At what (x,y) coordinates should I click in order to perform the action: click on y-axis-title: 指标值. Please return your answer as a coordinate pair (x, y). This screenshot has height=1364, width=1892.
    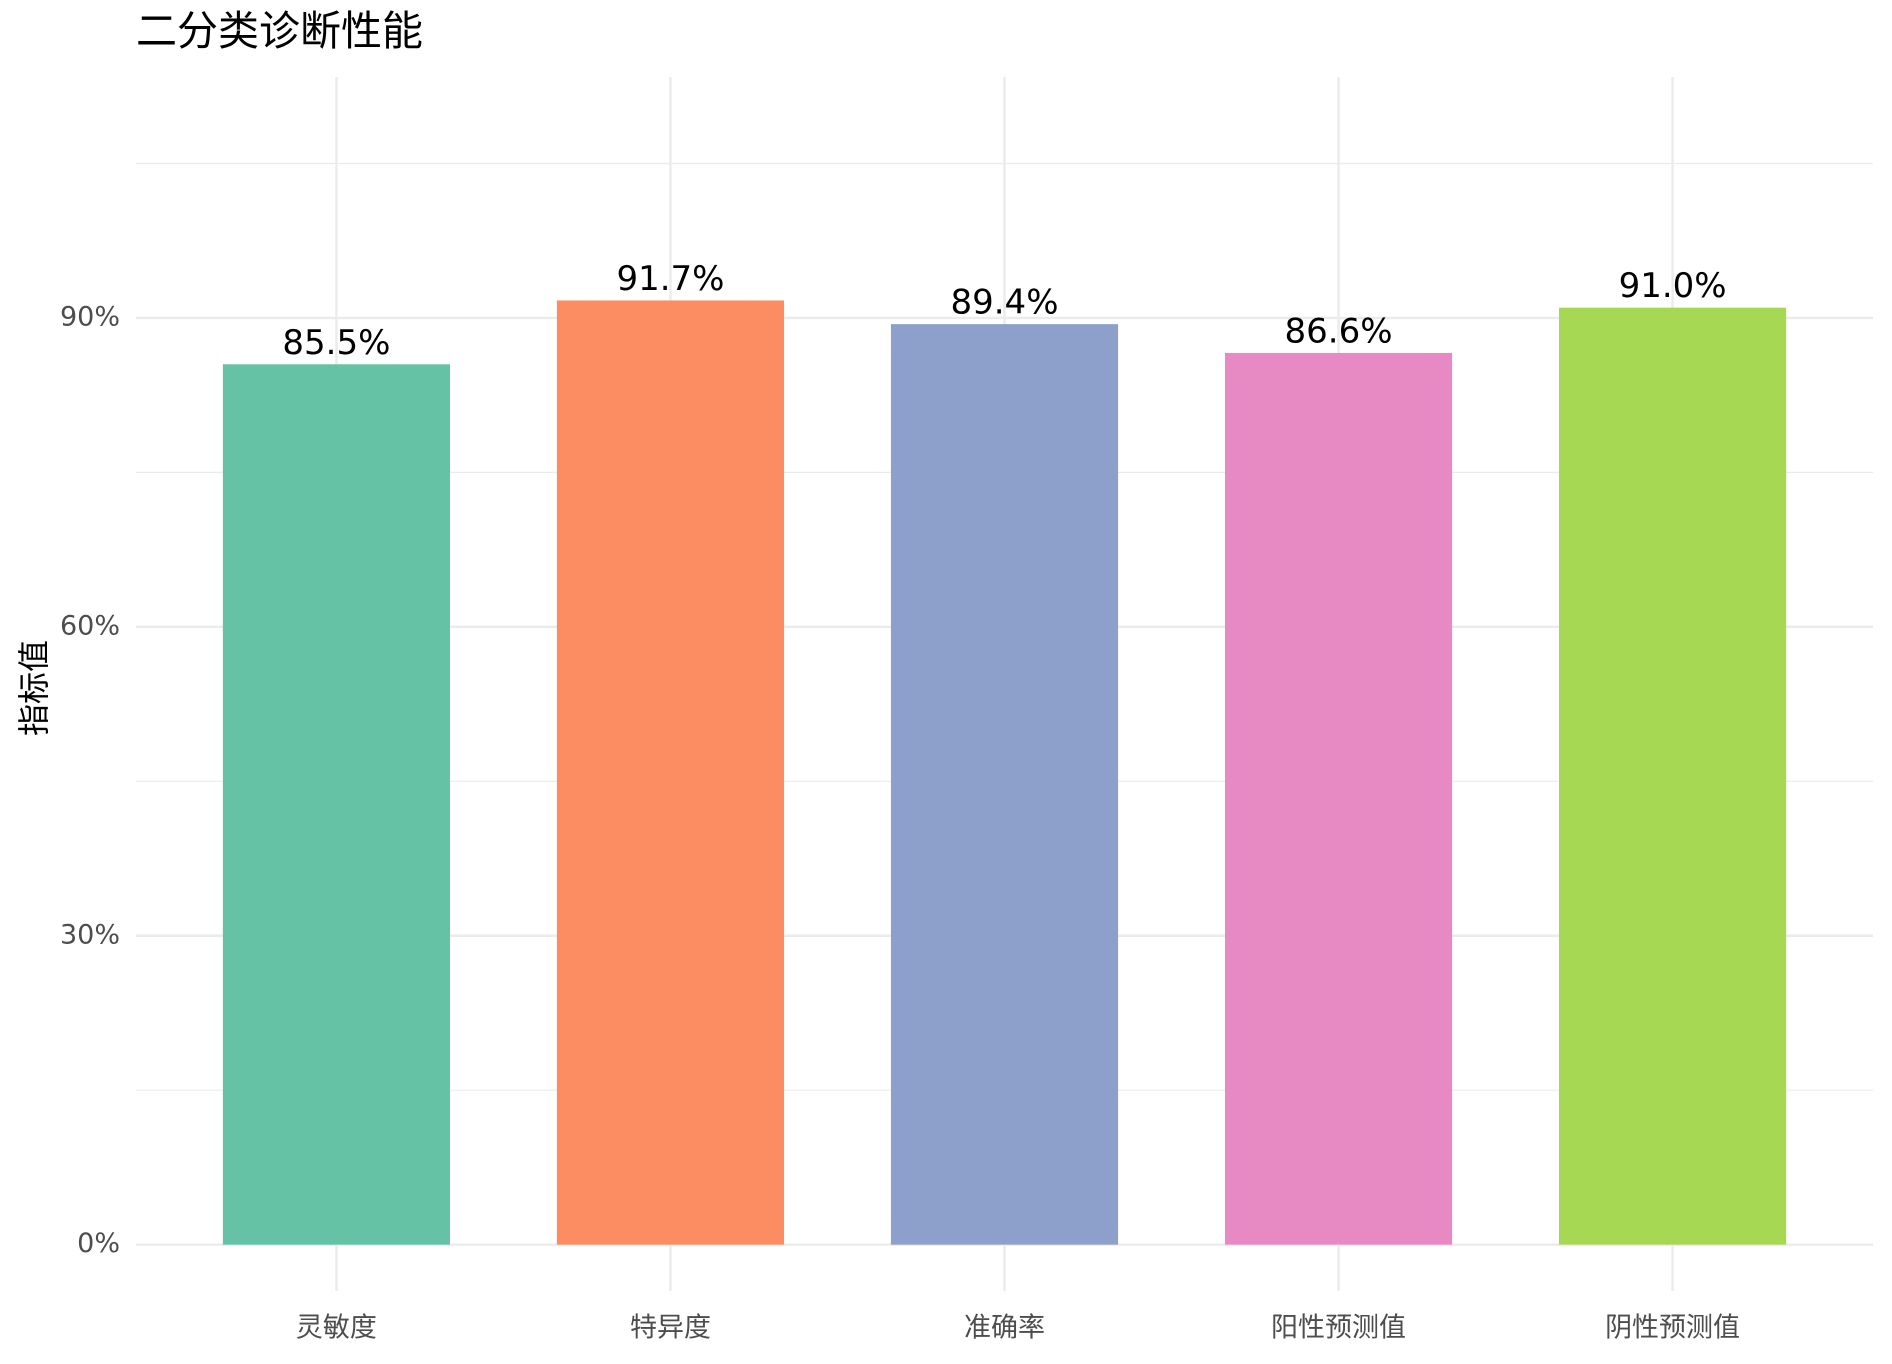
    Looking at the image, I should click on (34, 688).